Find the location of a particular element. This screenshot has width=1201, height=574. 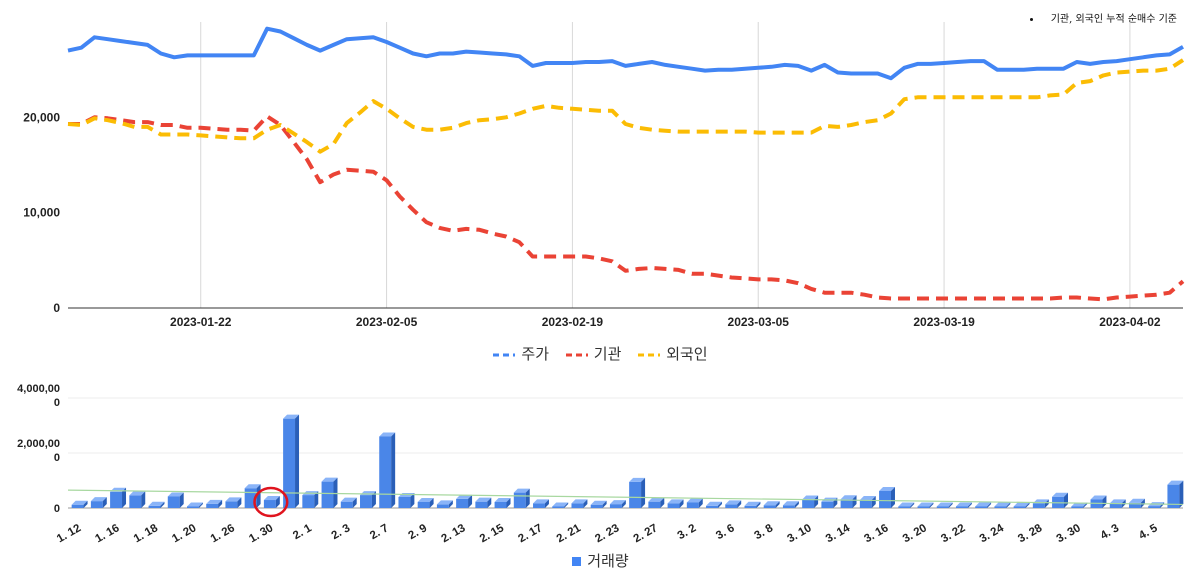

x-tick-label: 1. 16 is located at coordinates (107, 533).